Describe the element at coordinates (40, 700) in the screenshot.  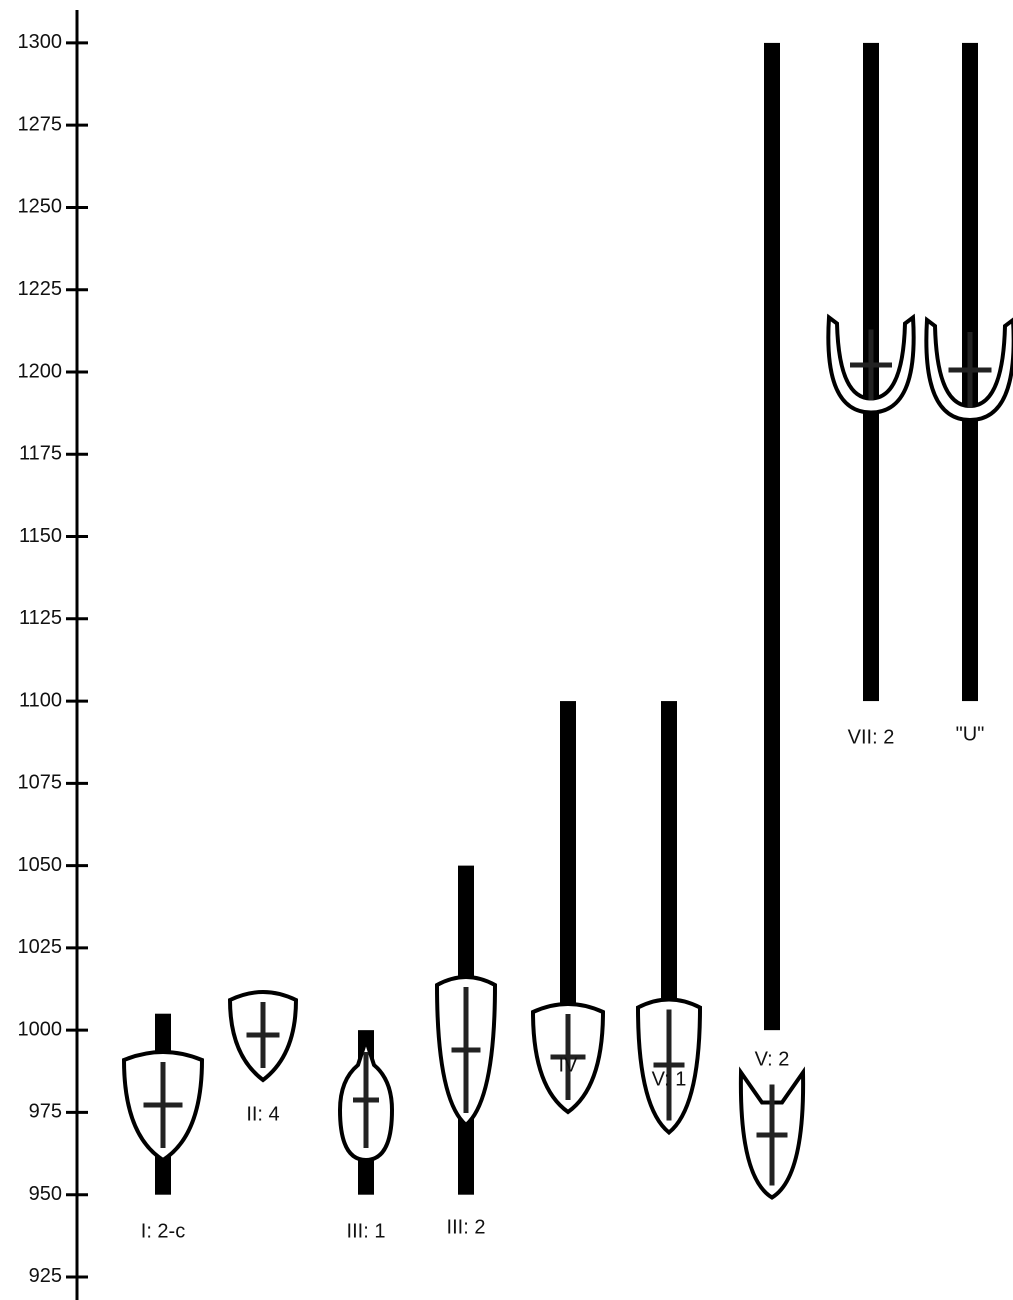
I see `y-tick-label: 1100` at that location.